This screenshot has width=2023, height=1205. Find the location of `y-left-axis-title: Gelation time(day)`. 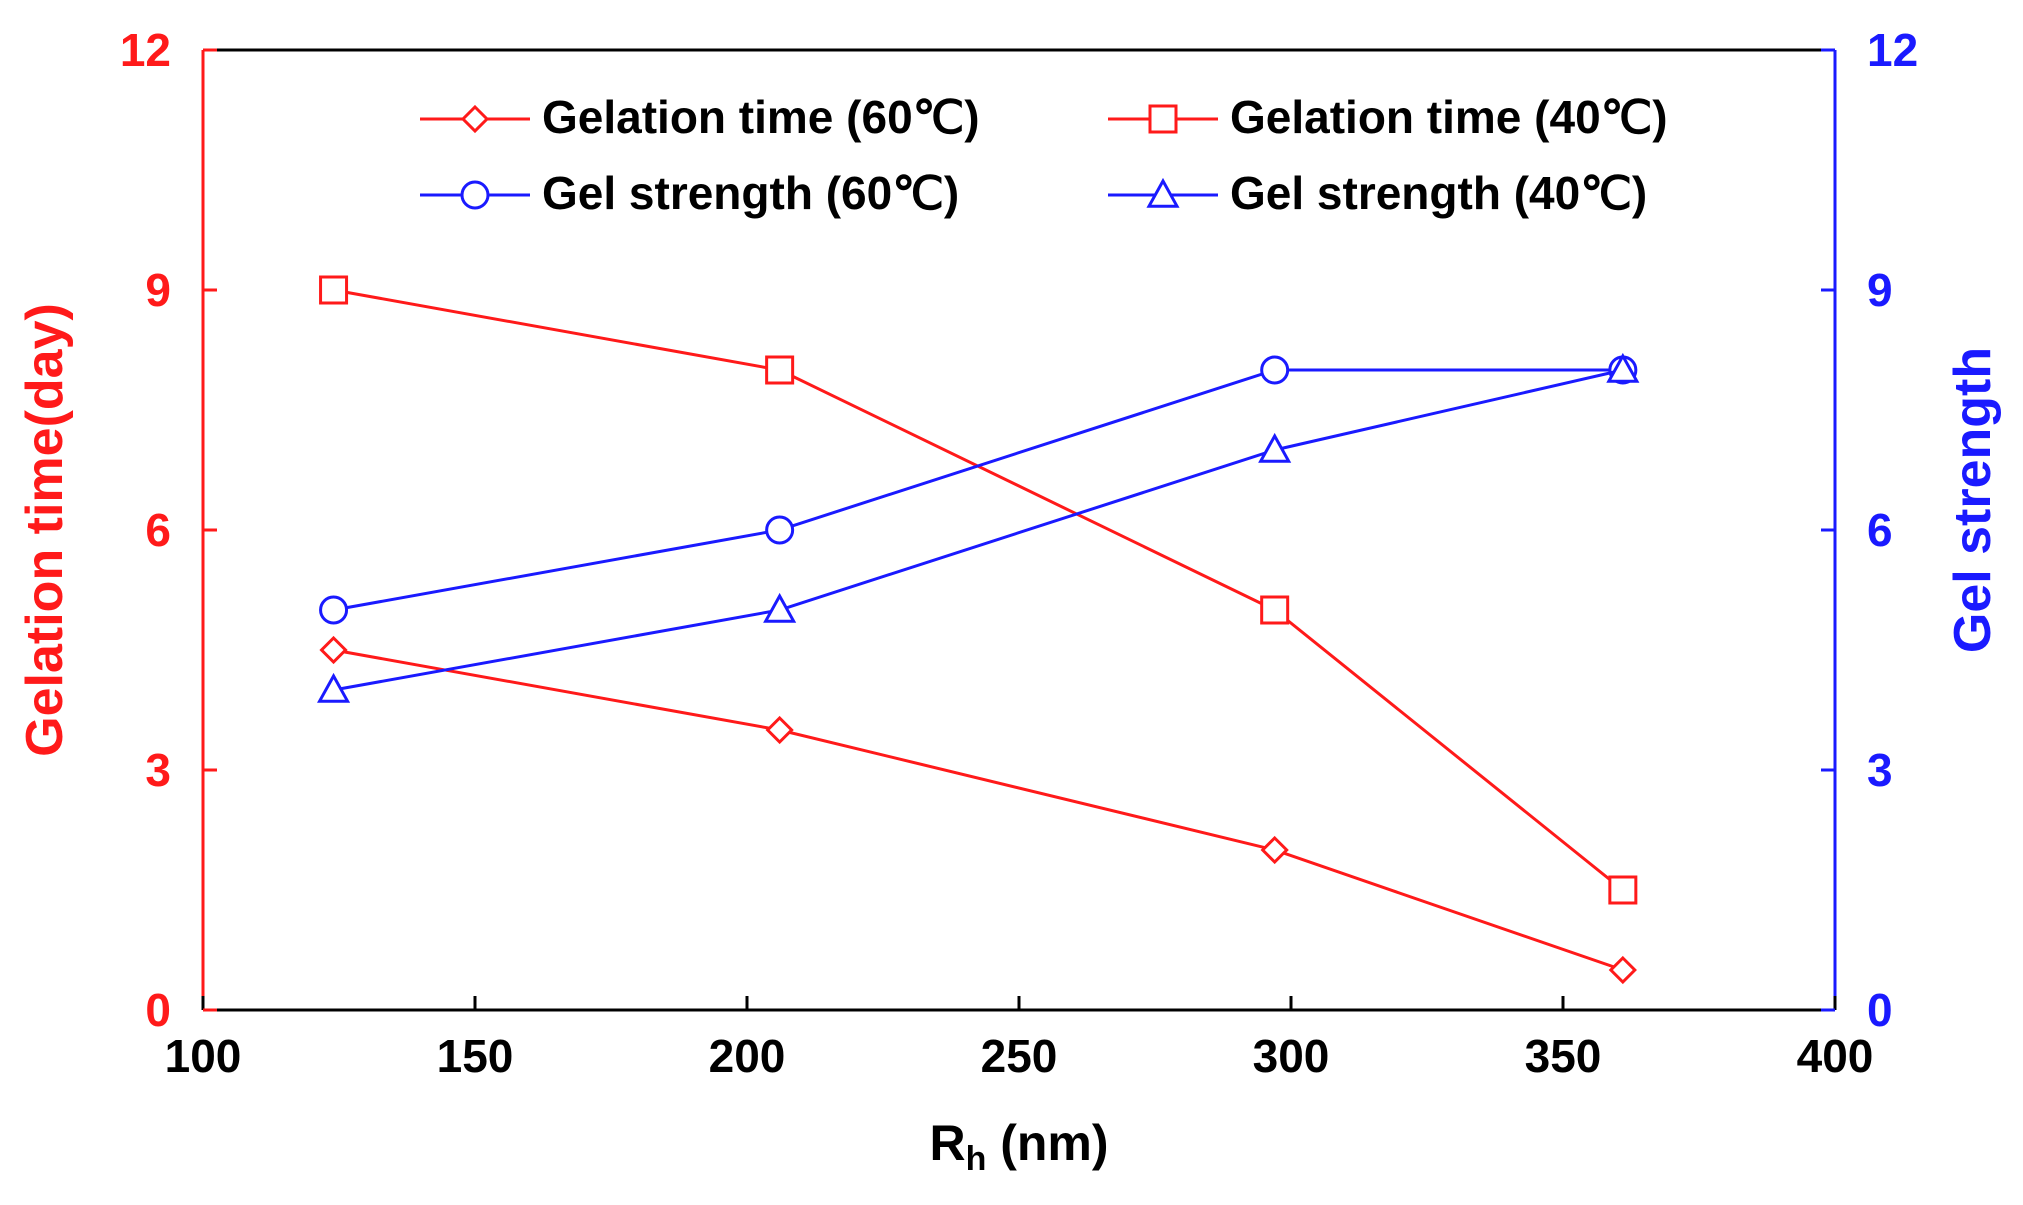

y-left-axis-title: Gelation time(day) is located at coordinates (45, 530).